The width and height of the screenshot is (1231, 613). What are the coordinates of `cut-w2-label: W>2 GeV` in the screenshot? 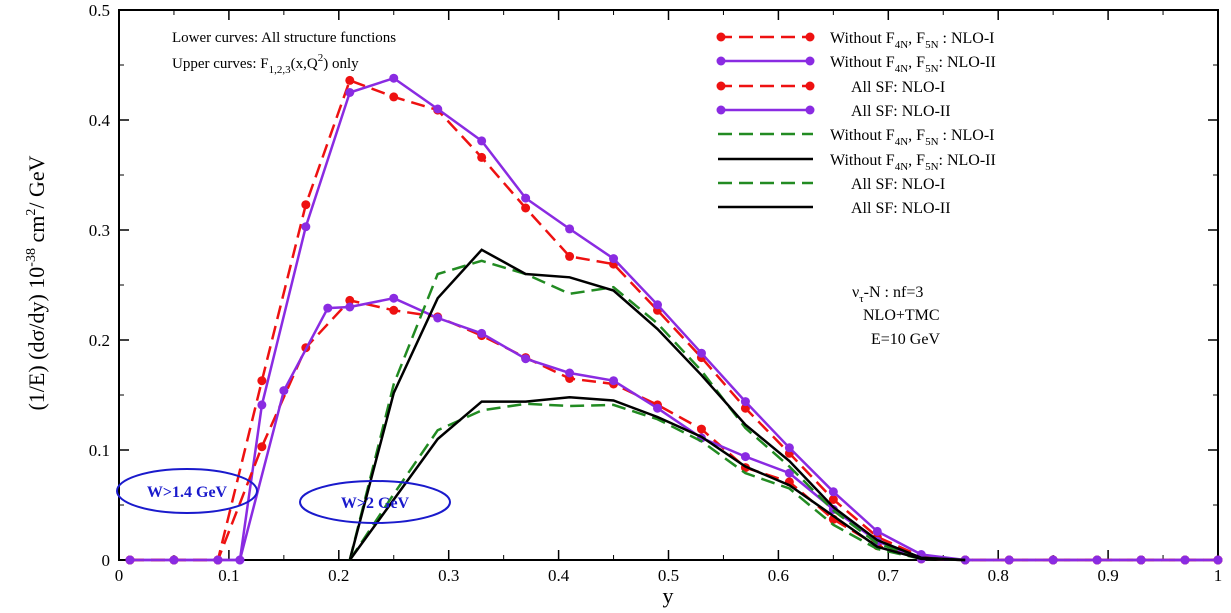 It's located at (375, 503).